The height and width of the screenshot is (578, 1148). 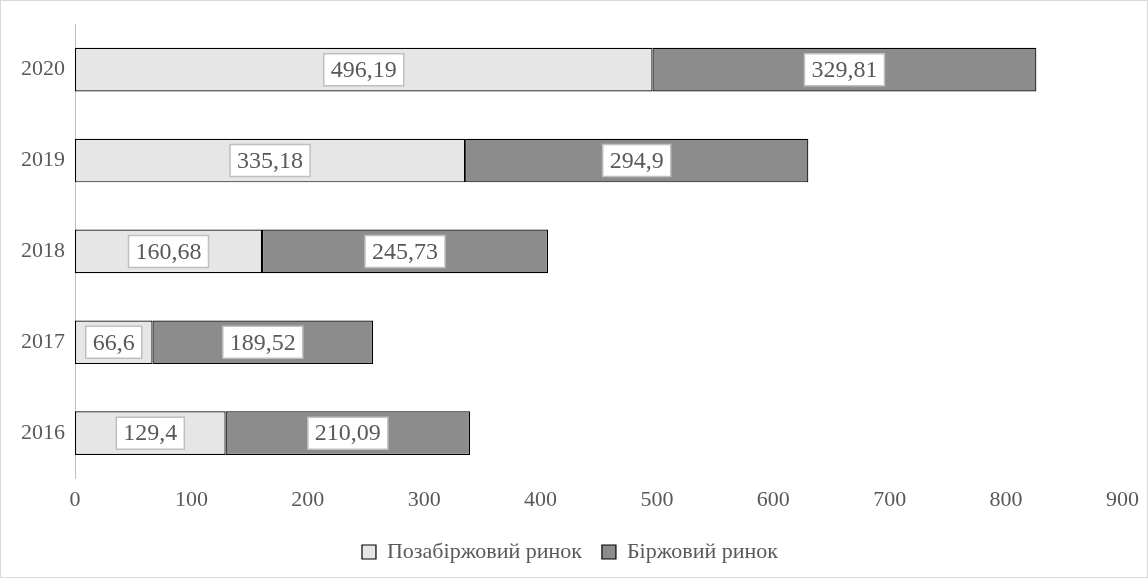 What do you see at coordinates (844, 68) in the screenshot?
I see `data-label: 329,81` at bounding box center [844, 68].